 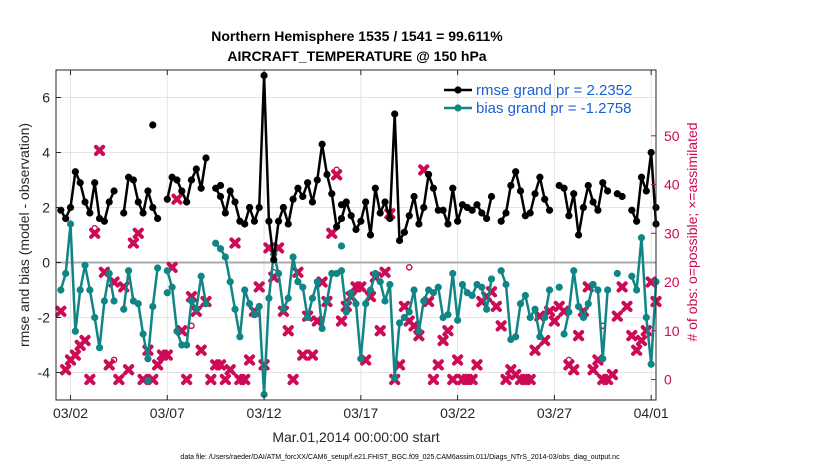 I want to click on y2-tick-label: 40, so click(x=672, y=185).